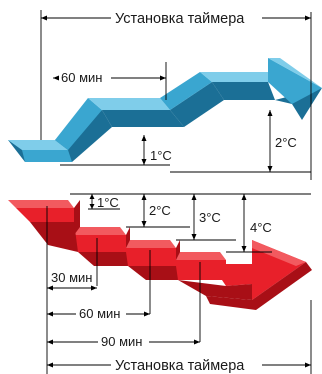  I want to click on step-large-label: 2°C, so click(286, 142).